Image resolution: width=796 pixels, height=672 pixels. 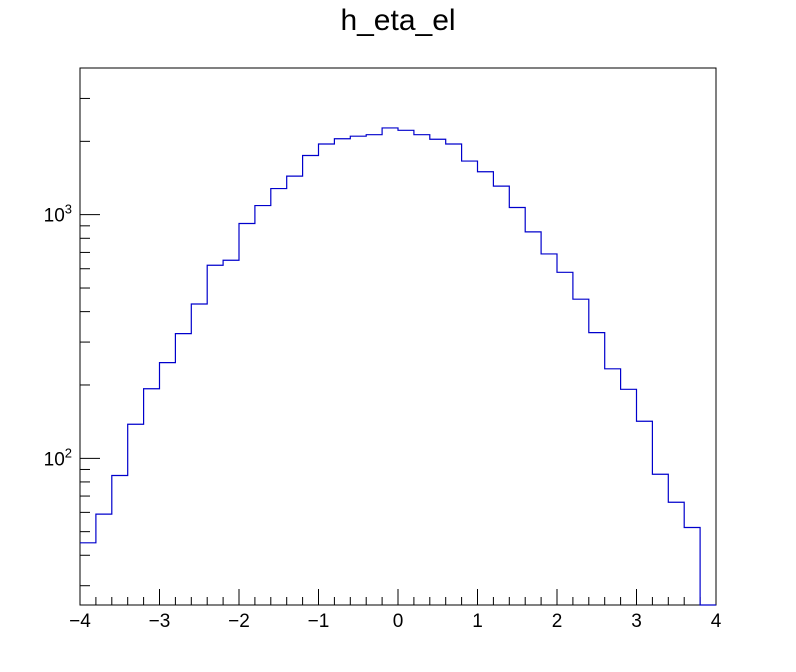 I want to click on chart-title: h_eta_el, so click(x=398, y=20).